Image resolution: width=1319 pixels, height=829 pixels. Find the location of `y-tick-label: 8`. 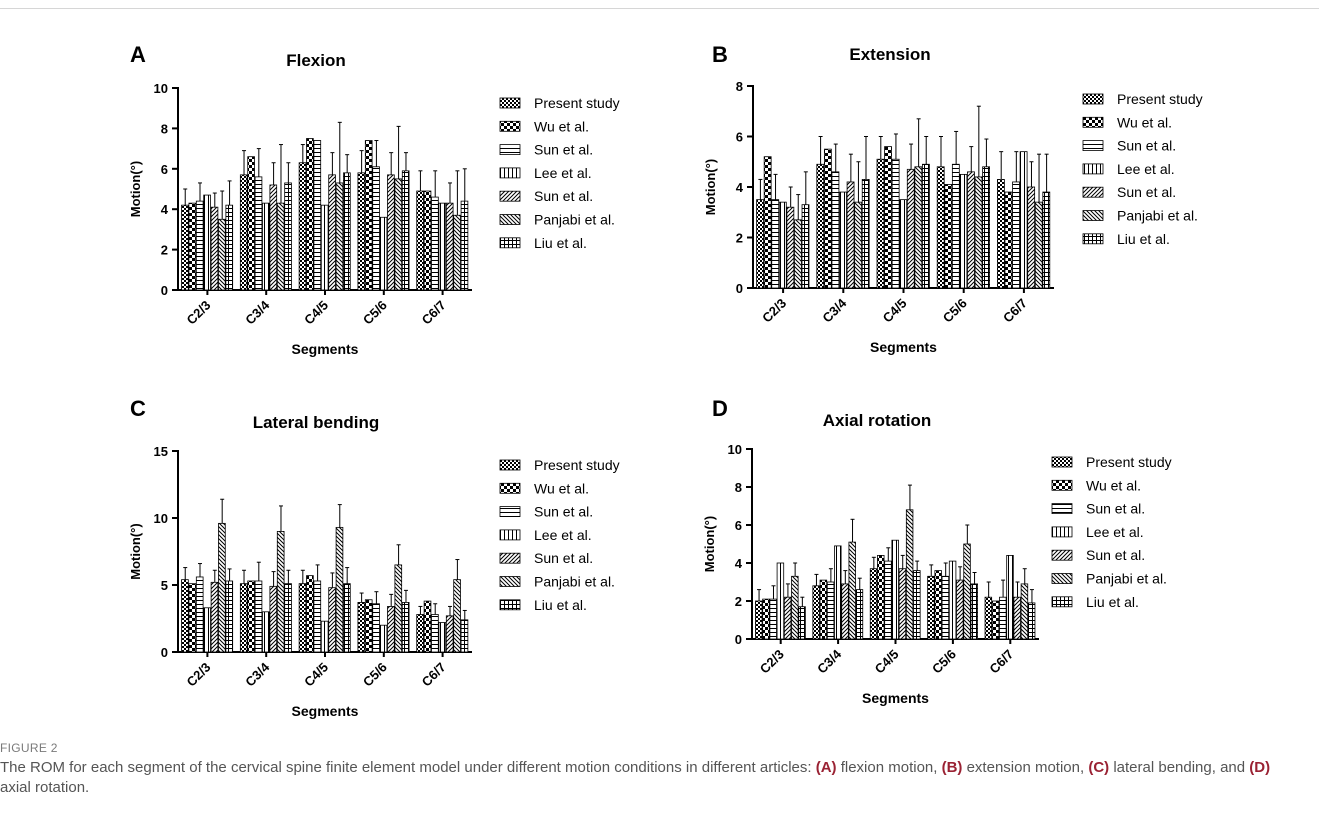

y-tick-label: 8 is located at coordinates (164, 128).